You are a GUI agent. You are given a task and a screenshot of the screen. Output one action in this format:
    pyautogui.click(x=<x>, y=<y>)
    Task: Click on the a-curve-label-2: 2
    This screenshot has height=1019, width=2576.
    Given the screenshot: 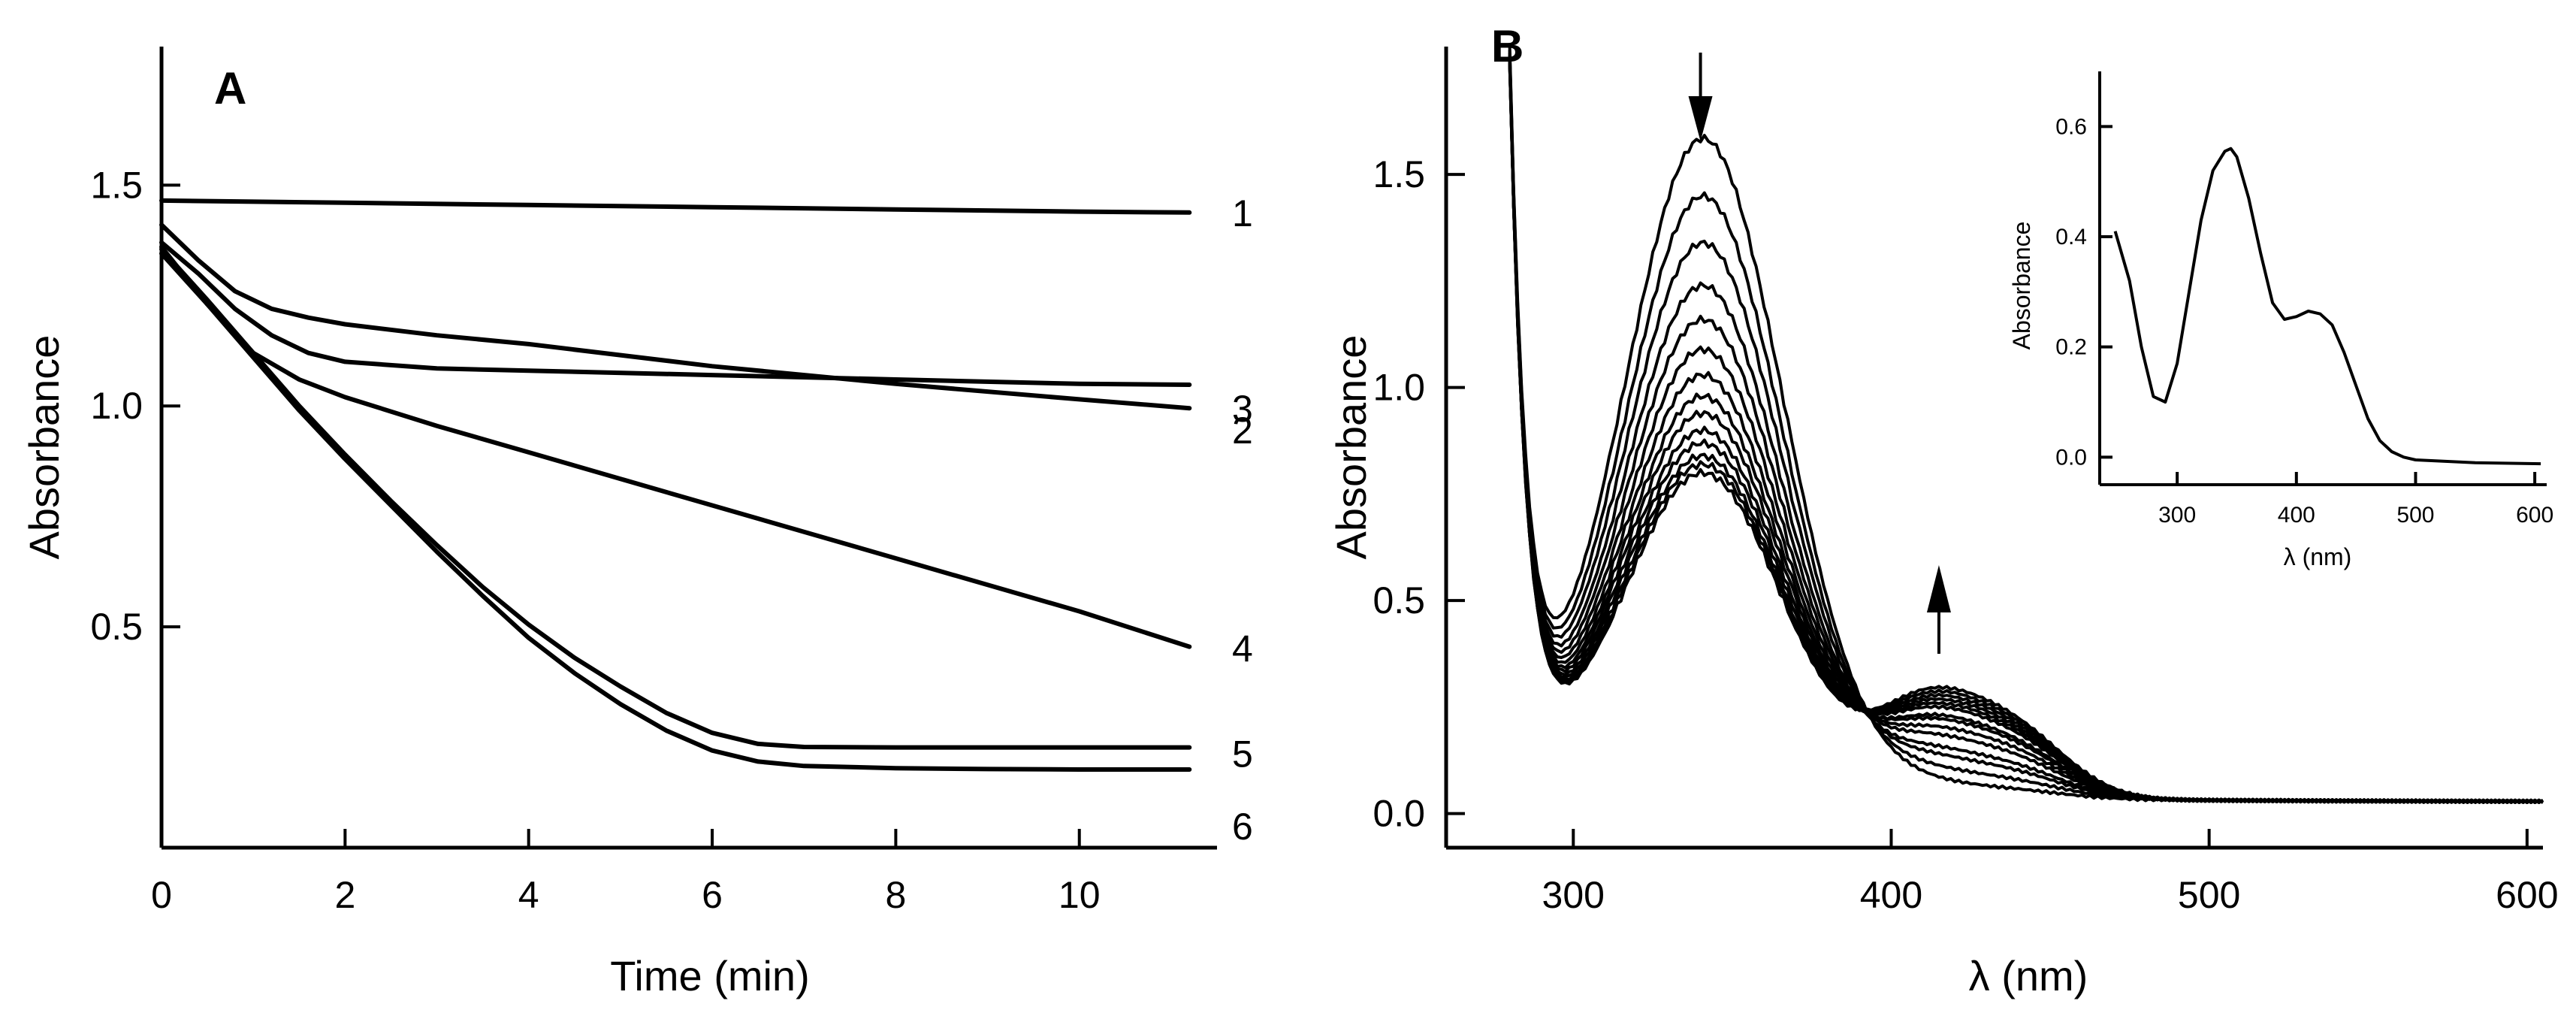 What is the action you would take?
    pyautogui.click(x=1242, y=431)
    